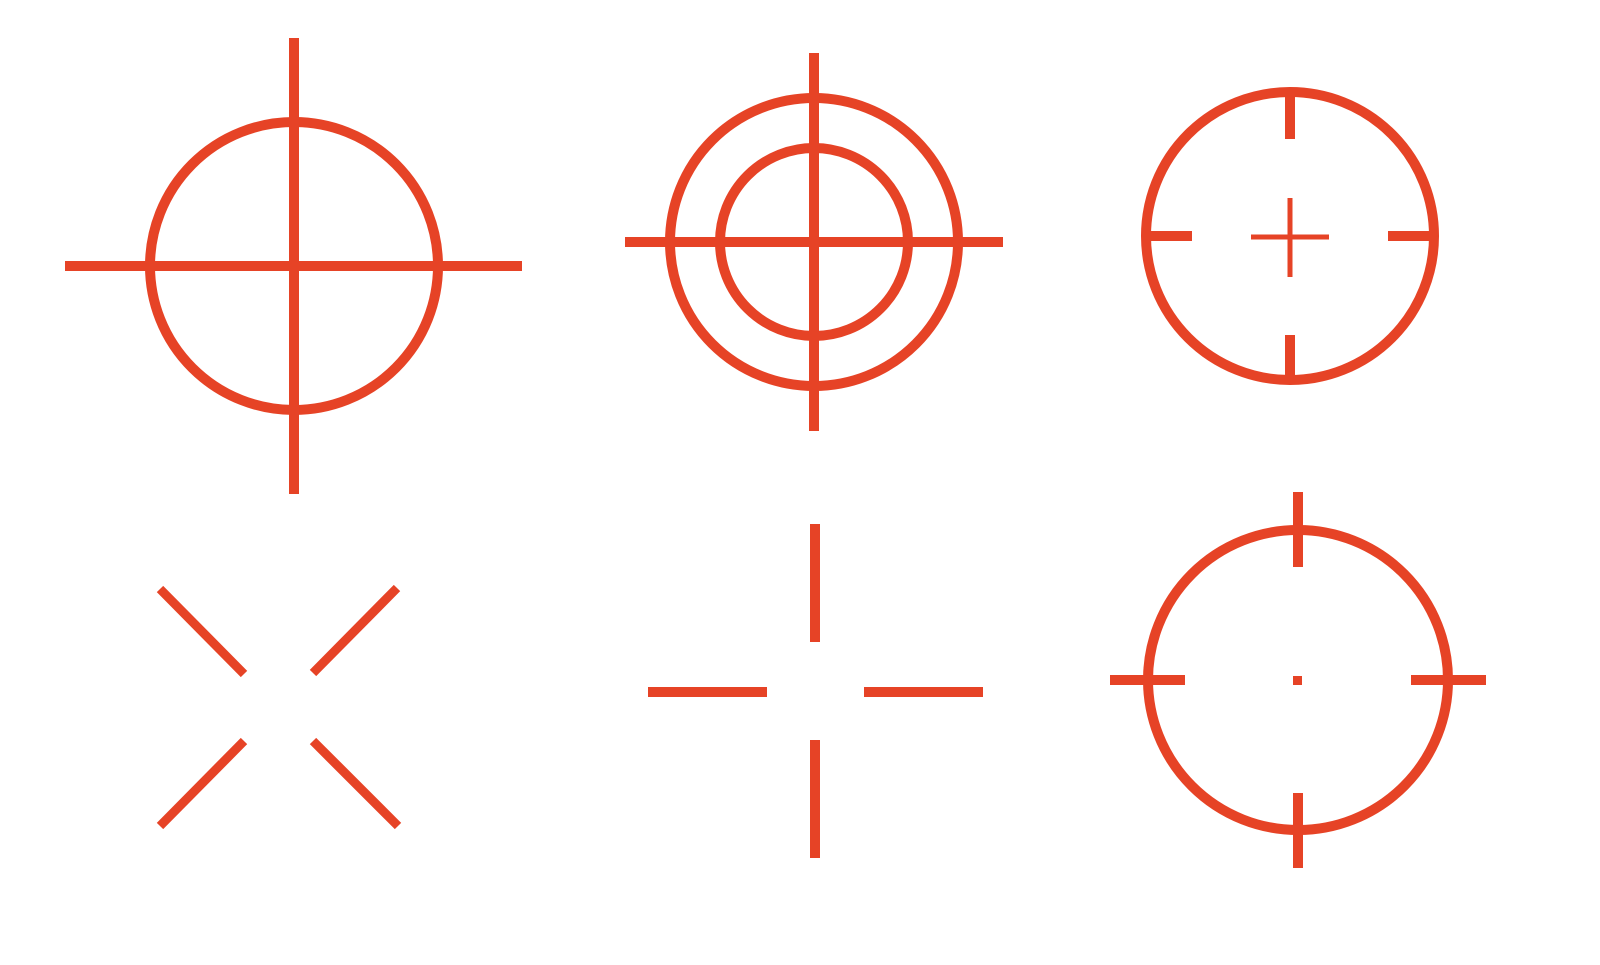  I want to click on crosshair-circle-ticks-icon, so click(1290, 236).